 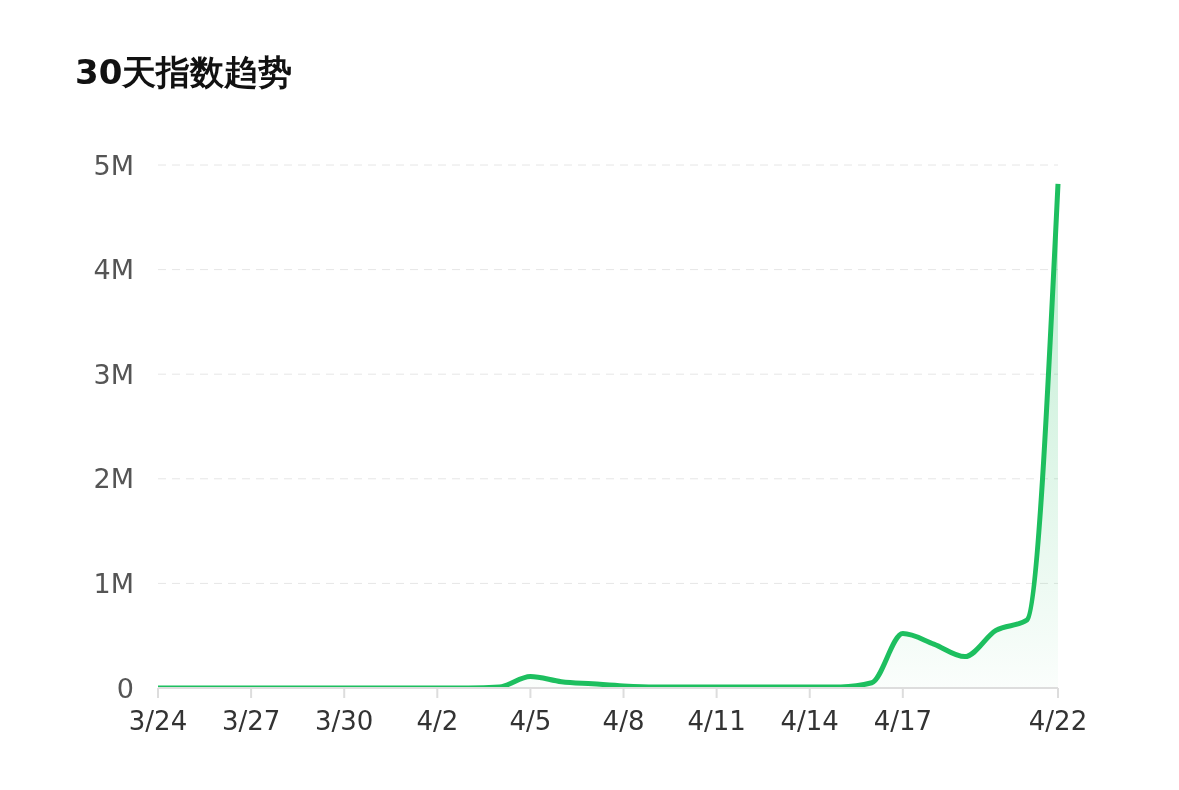 I want to click on y-tick-label: 1M, so click(x=113, y=583).